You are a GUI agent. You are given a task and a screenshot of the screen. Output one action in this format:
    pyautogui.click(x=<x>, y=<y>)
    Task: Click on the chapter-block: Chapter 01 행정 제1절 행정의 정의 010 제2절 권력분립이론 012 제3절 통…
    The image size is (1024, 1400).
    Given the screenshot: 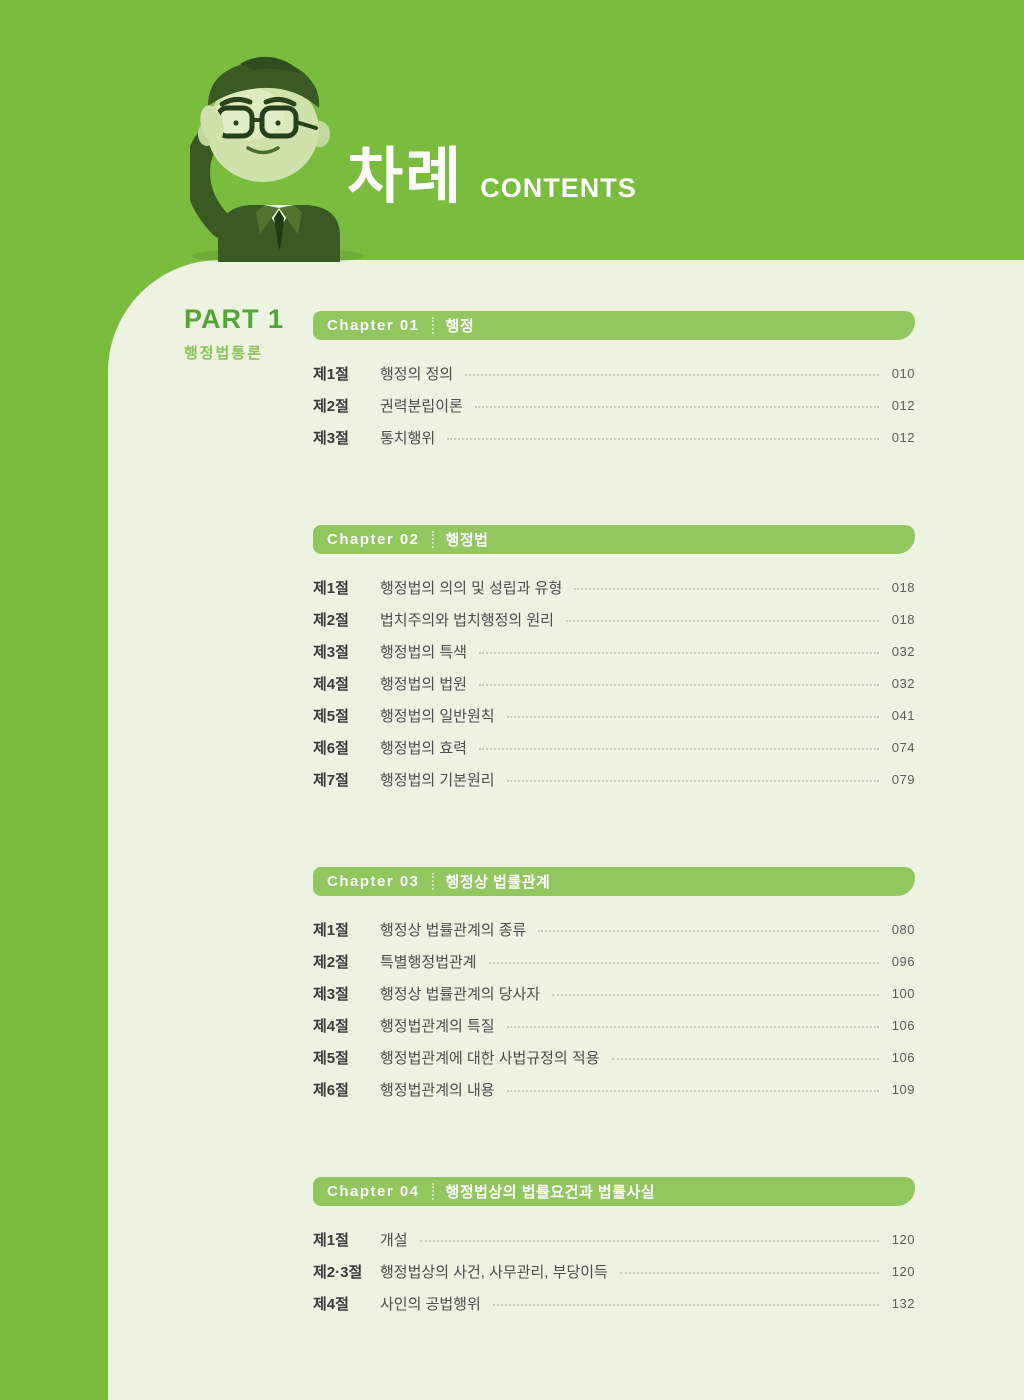 What is the action you would take?
    pyautogui.click(x=614, y=382)
    